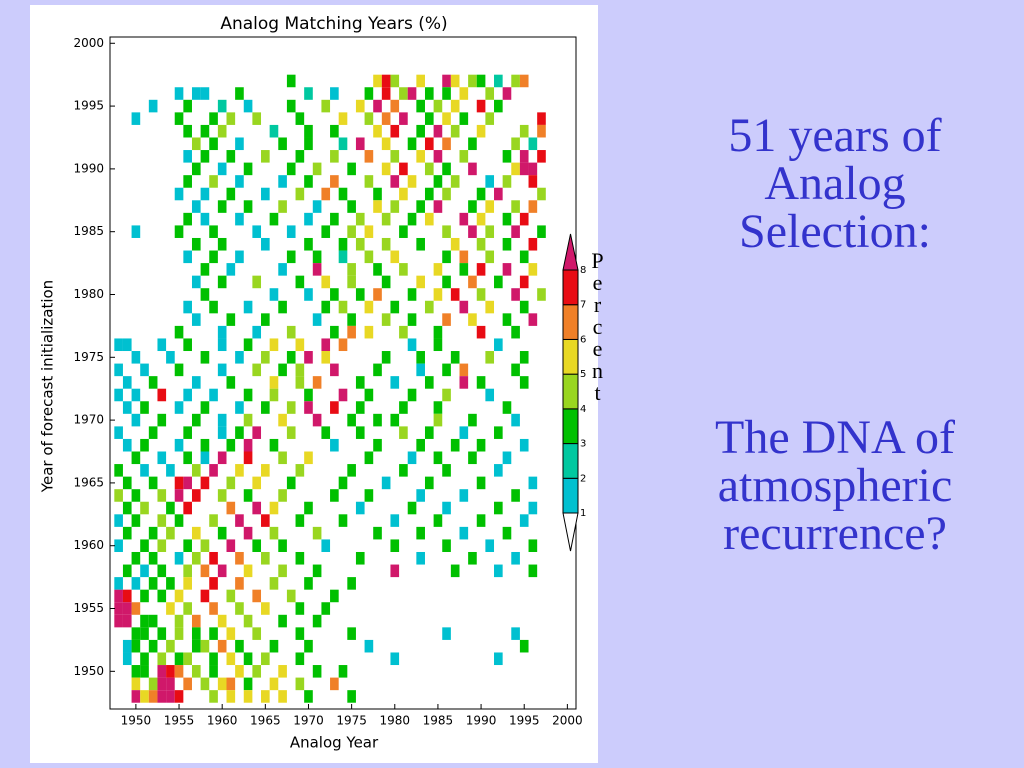  I want to click on subheading: The DNA of atmospheric recurrence?, so click(835, 486).